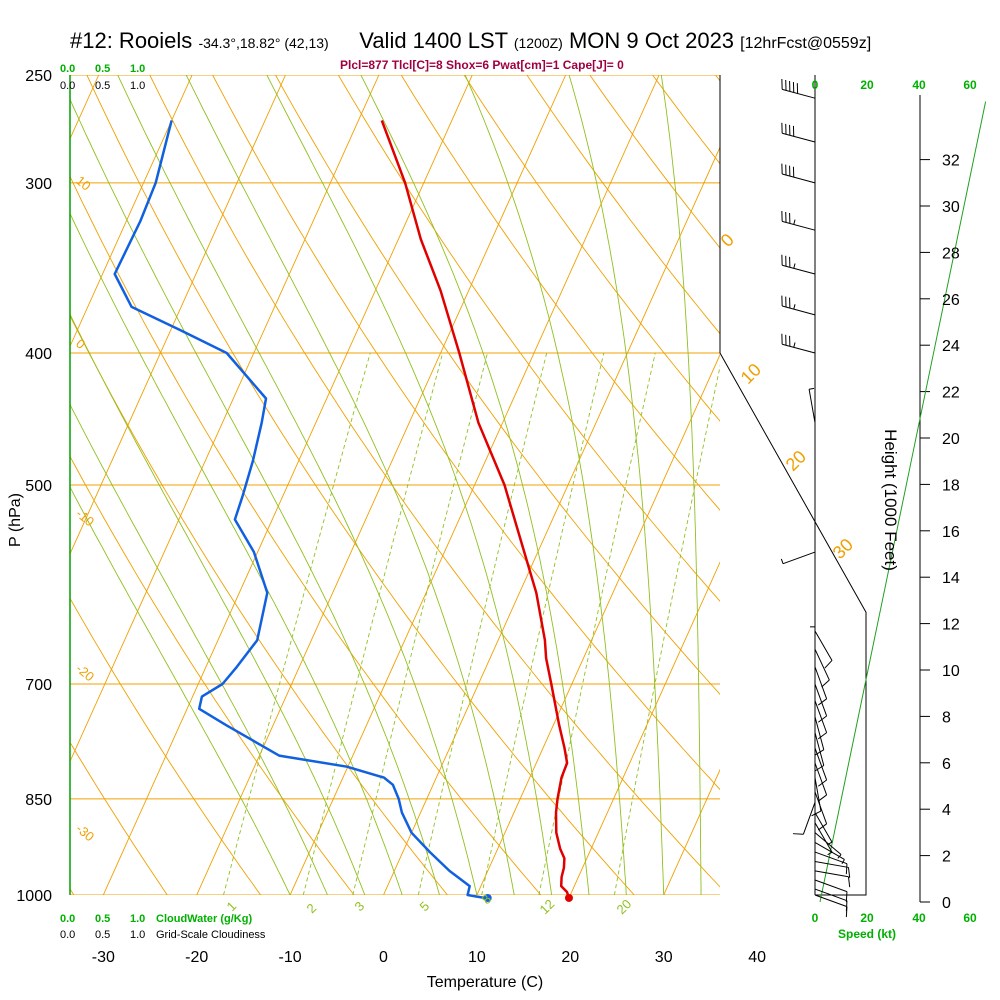 The width and height of the screenshot is (1000, 1000). What do you see at coordinates (102, 69) in the screenshot?
I see `cloudwater-top-tick: 0.5` at bounding box center [102, 69].